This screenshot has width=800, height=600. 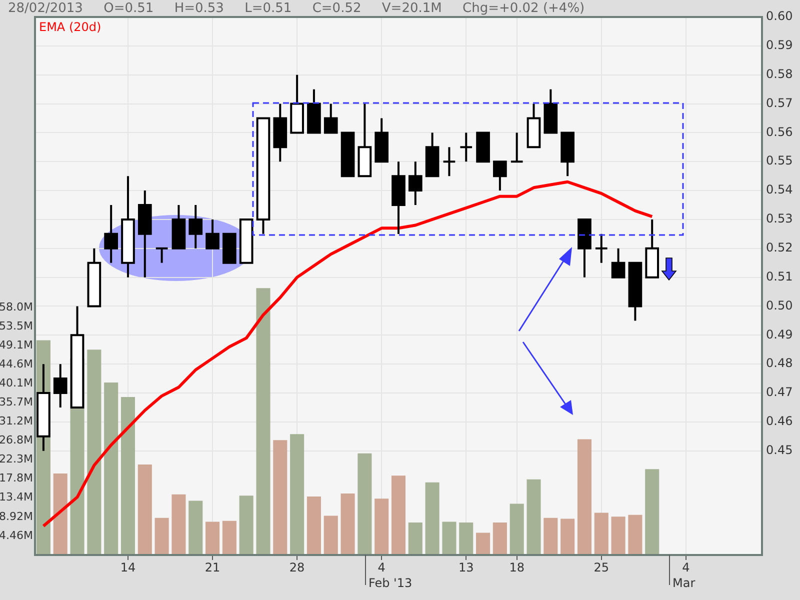 What do you see at coordinates (779, 334) in the screenshot?
I see `y-tick-label: 0.49` at bounding box center [779, 334].